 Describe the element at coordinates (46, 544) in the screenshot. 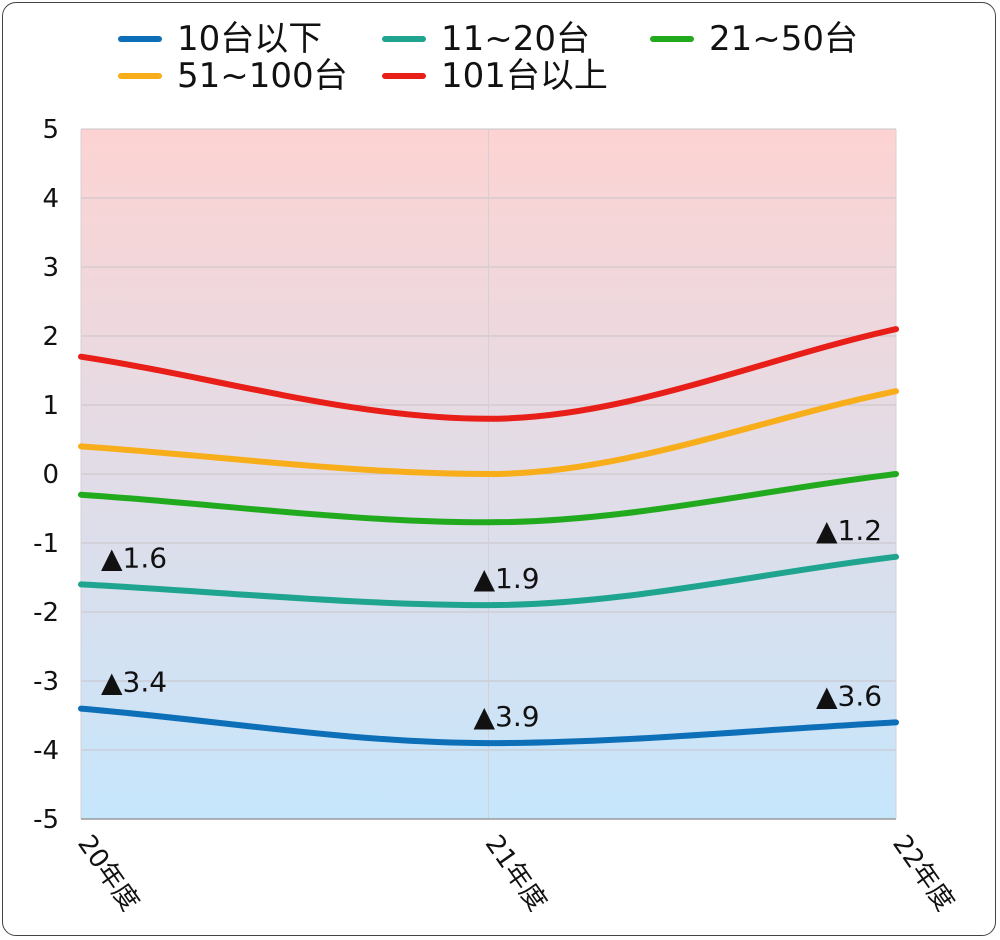

I see `y-tick-label: -1` at that location.